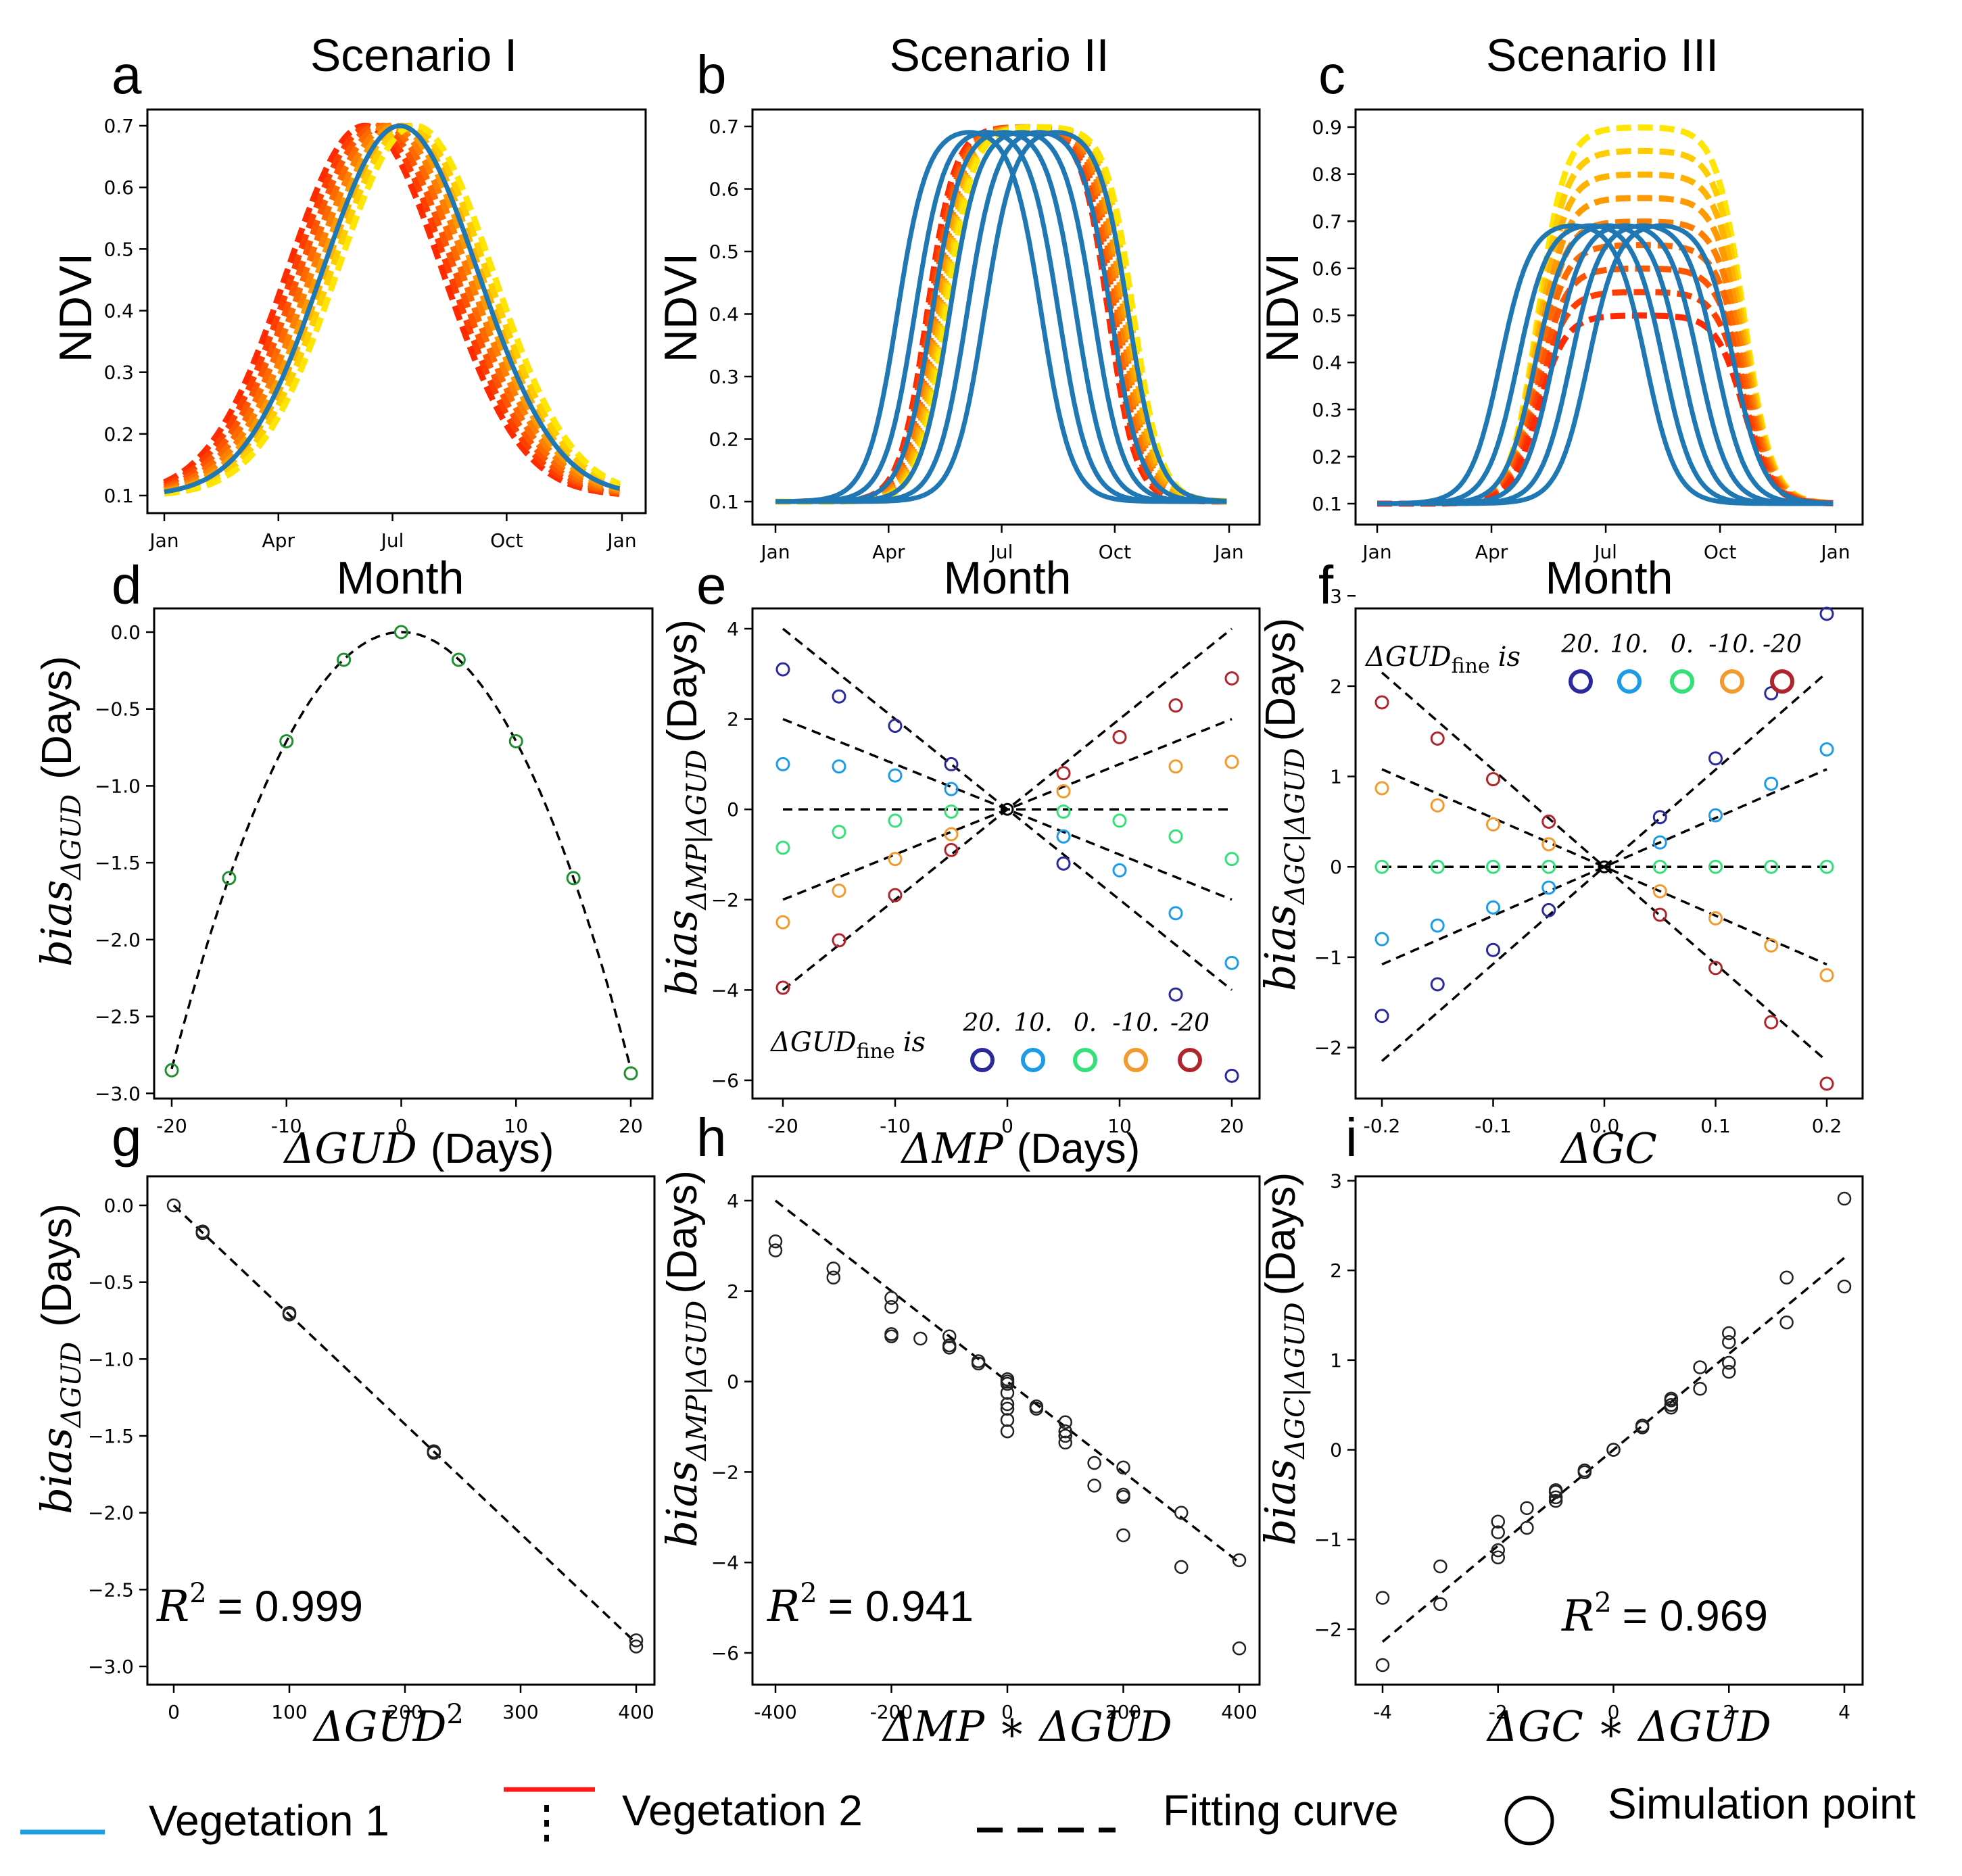 Image resolution: width=1962 pixels, height=1876 pixels. Describe the element at coordinates (1327, 363) in the screenshot. I see `y-tick-label-c: 0.4` at that location.